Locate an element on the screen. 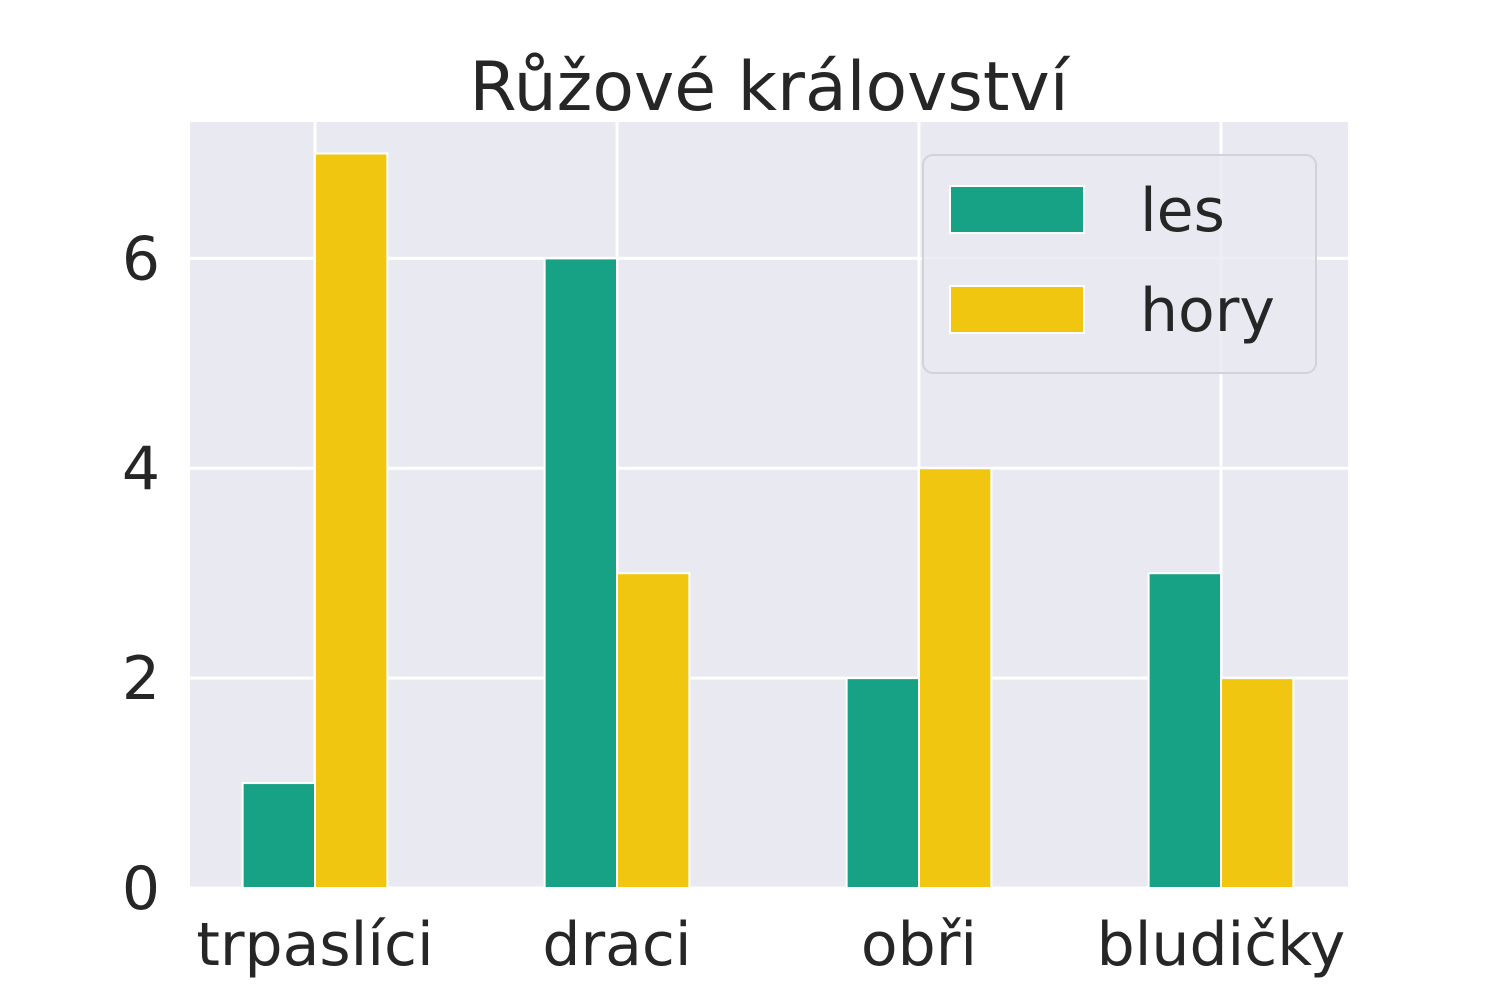  x-tick-label: trpaslíci is located at coordinates (314, 945).